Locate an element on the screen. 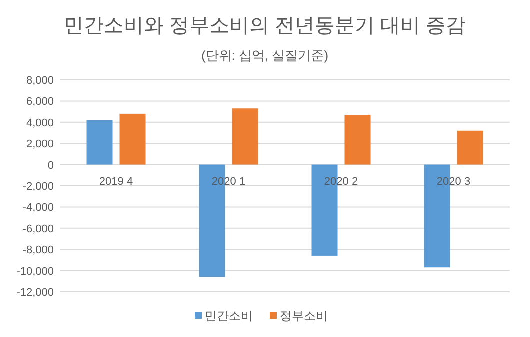 Image resolution: width=530 pixels, height=337 pixels. y-tick-label: 6,000 is located at coordinates (40, 102).